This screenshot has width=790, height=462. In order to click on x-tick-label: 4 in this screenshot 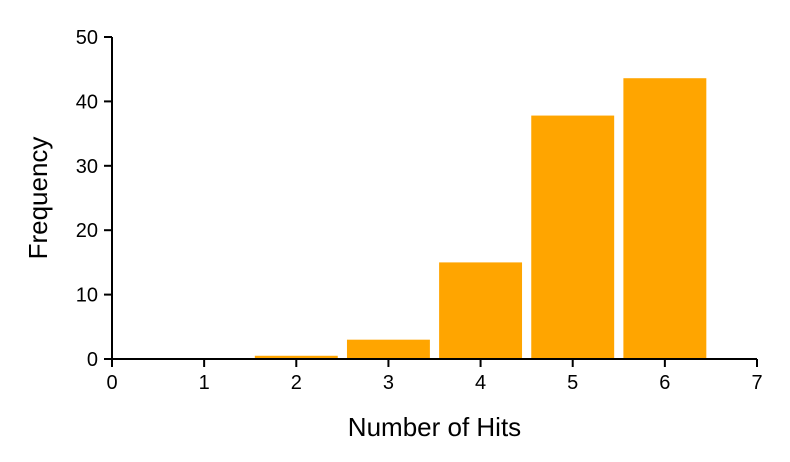, I will do `click(480, 383)`.